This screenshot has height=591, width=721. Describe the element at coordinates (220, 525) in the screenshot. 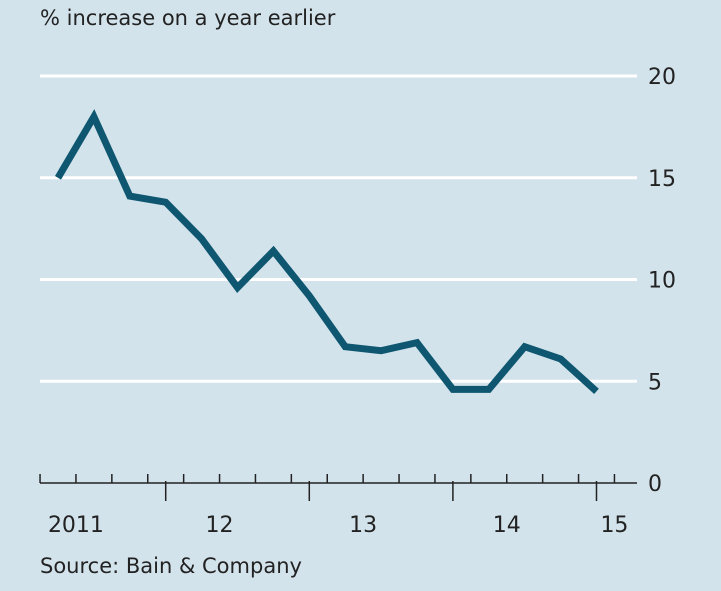

I see `x-tick-label-12: 12` at that location.